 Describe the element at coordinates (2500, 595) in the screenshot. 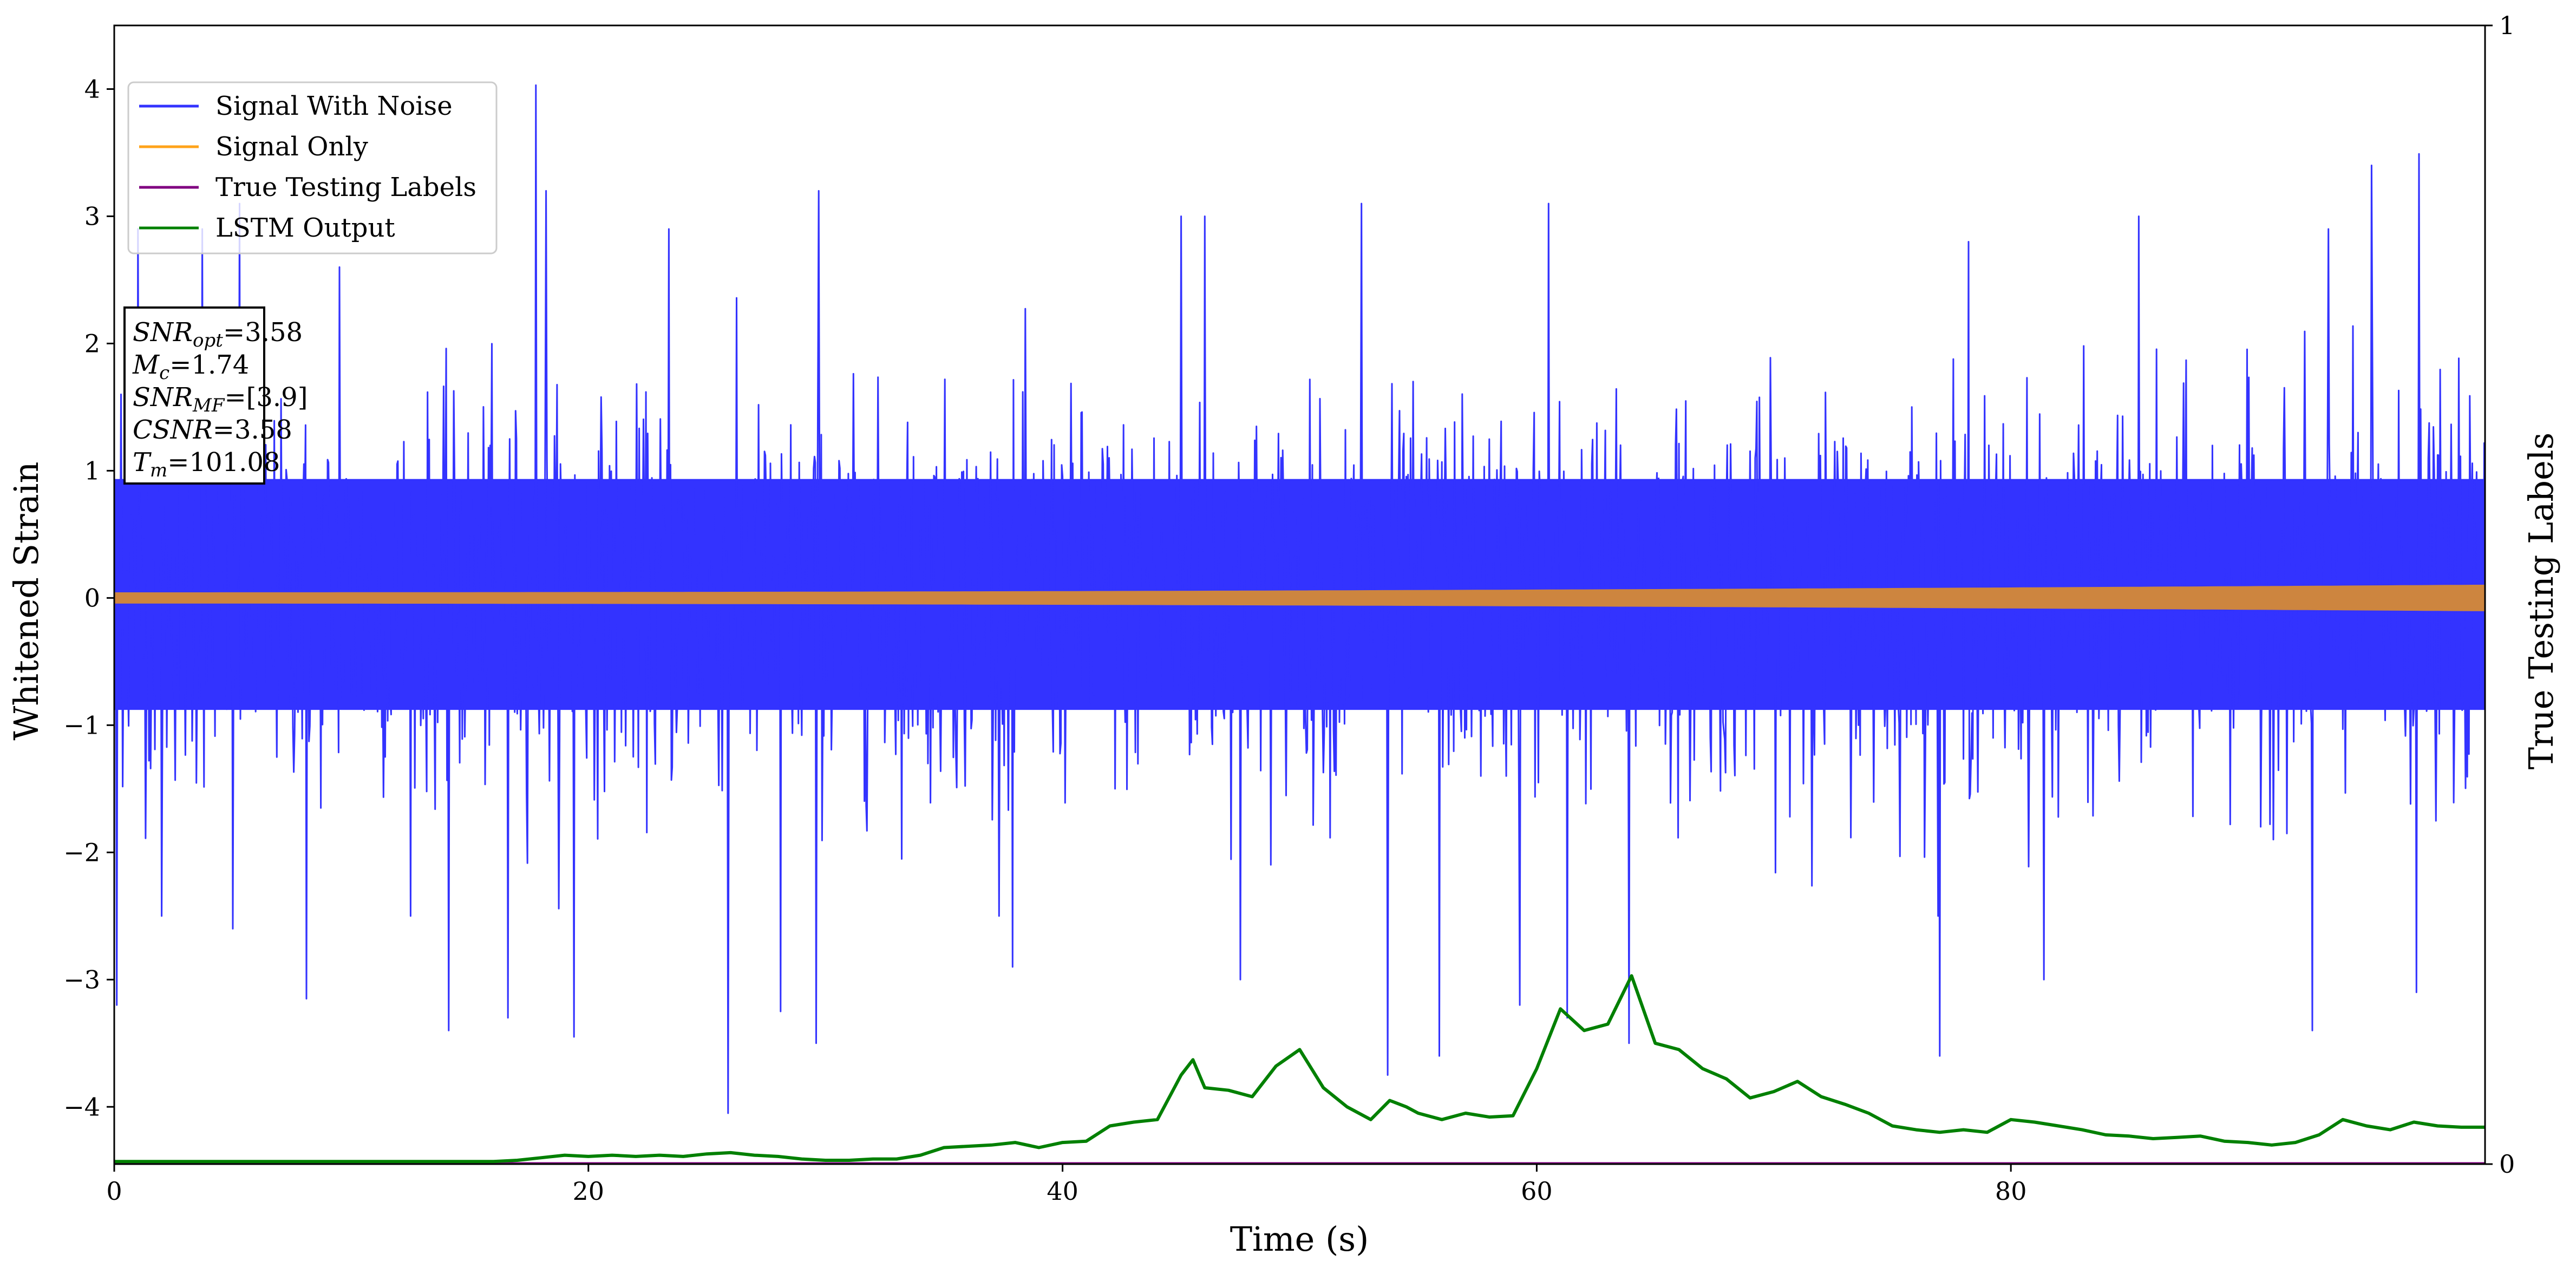

I see `y-axis-right: 01` at that location.